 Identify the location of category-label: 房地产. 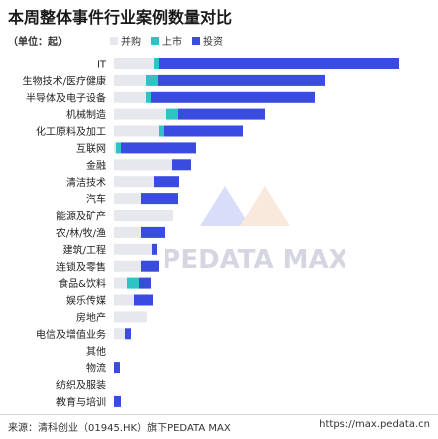
(91, 317).